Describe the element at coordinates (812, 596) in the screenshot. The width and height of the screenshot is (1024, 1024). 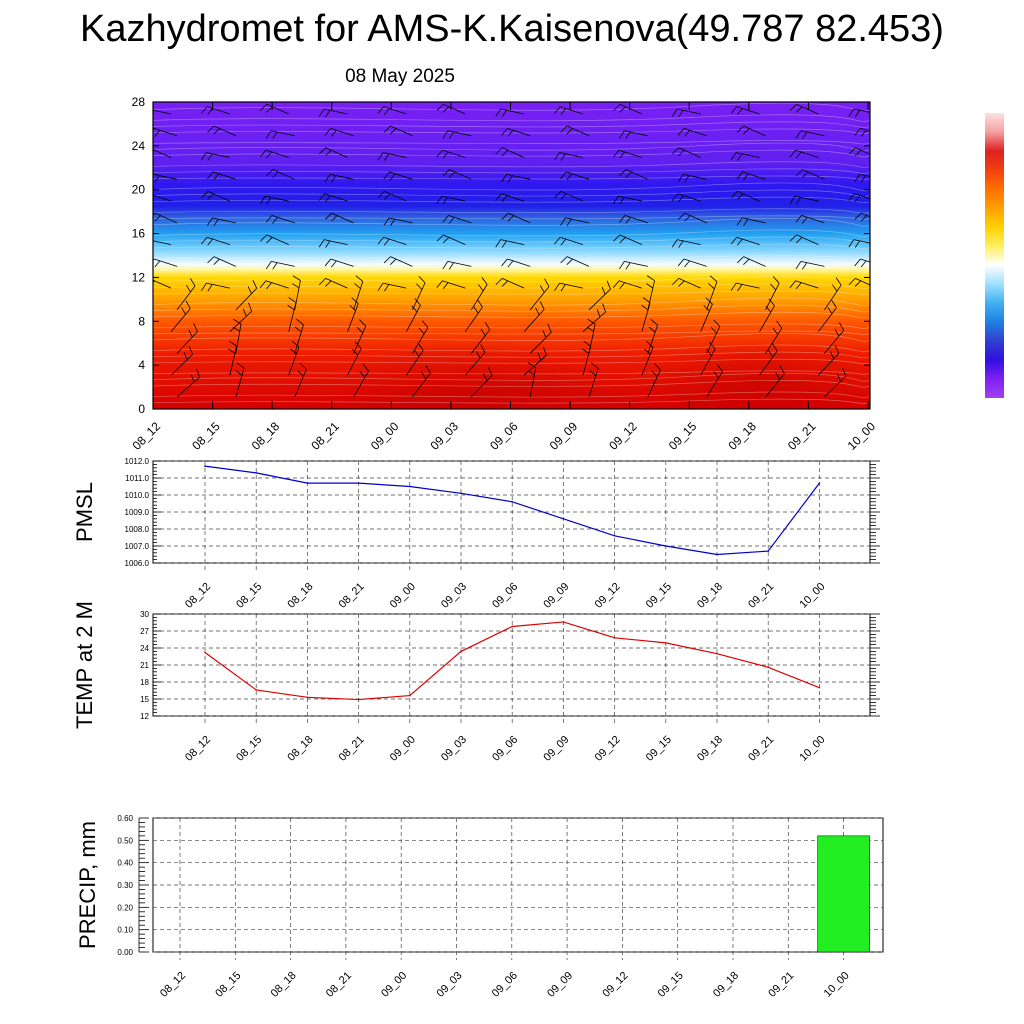
I see `x-tick-label: 10_00` at that location.